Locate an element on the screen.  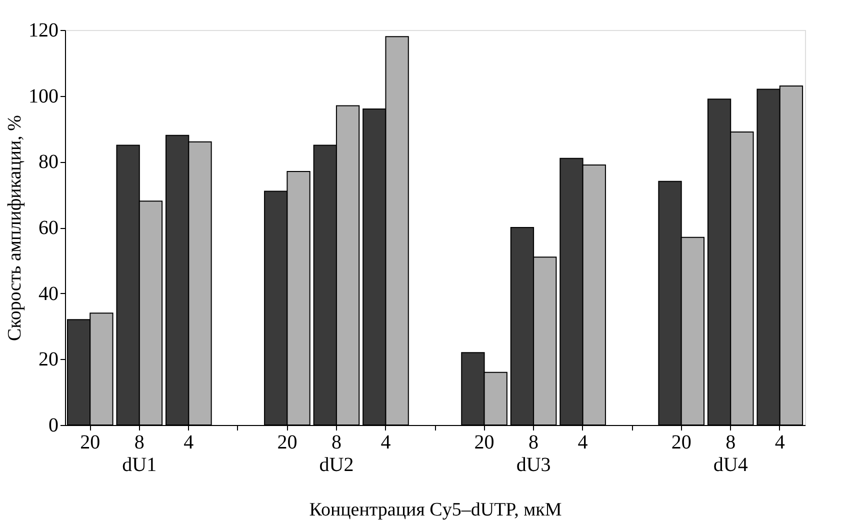
text: dU1 is located at coordinates (139, 465).